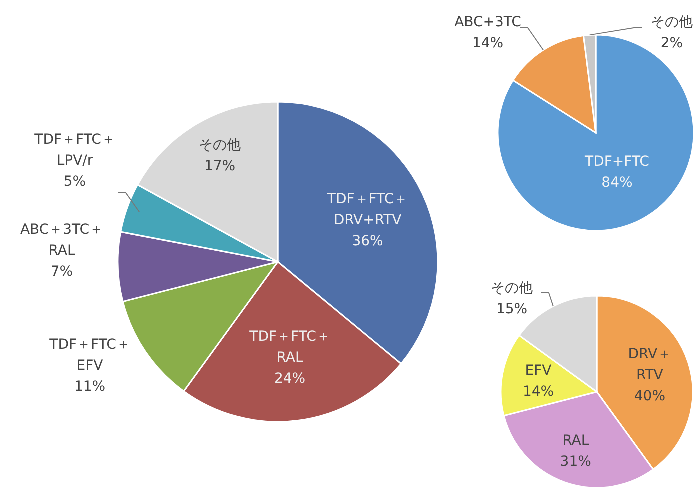 The height and width of the screenshot is (487, 700). I want to click on slice-label: ABC＋3TC＋ RAL, so click(62, 240).